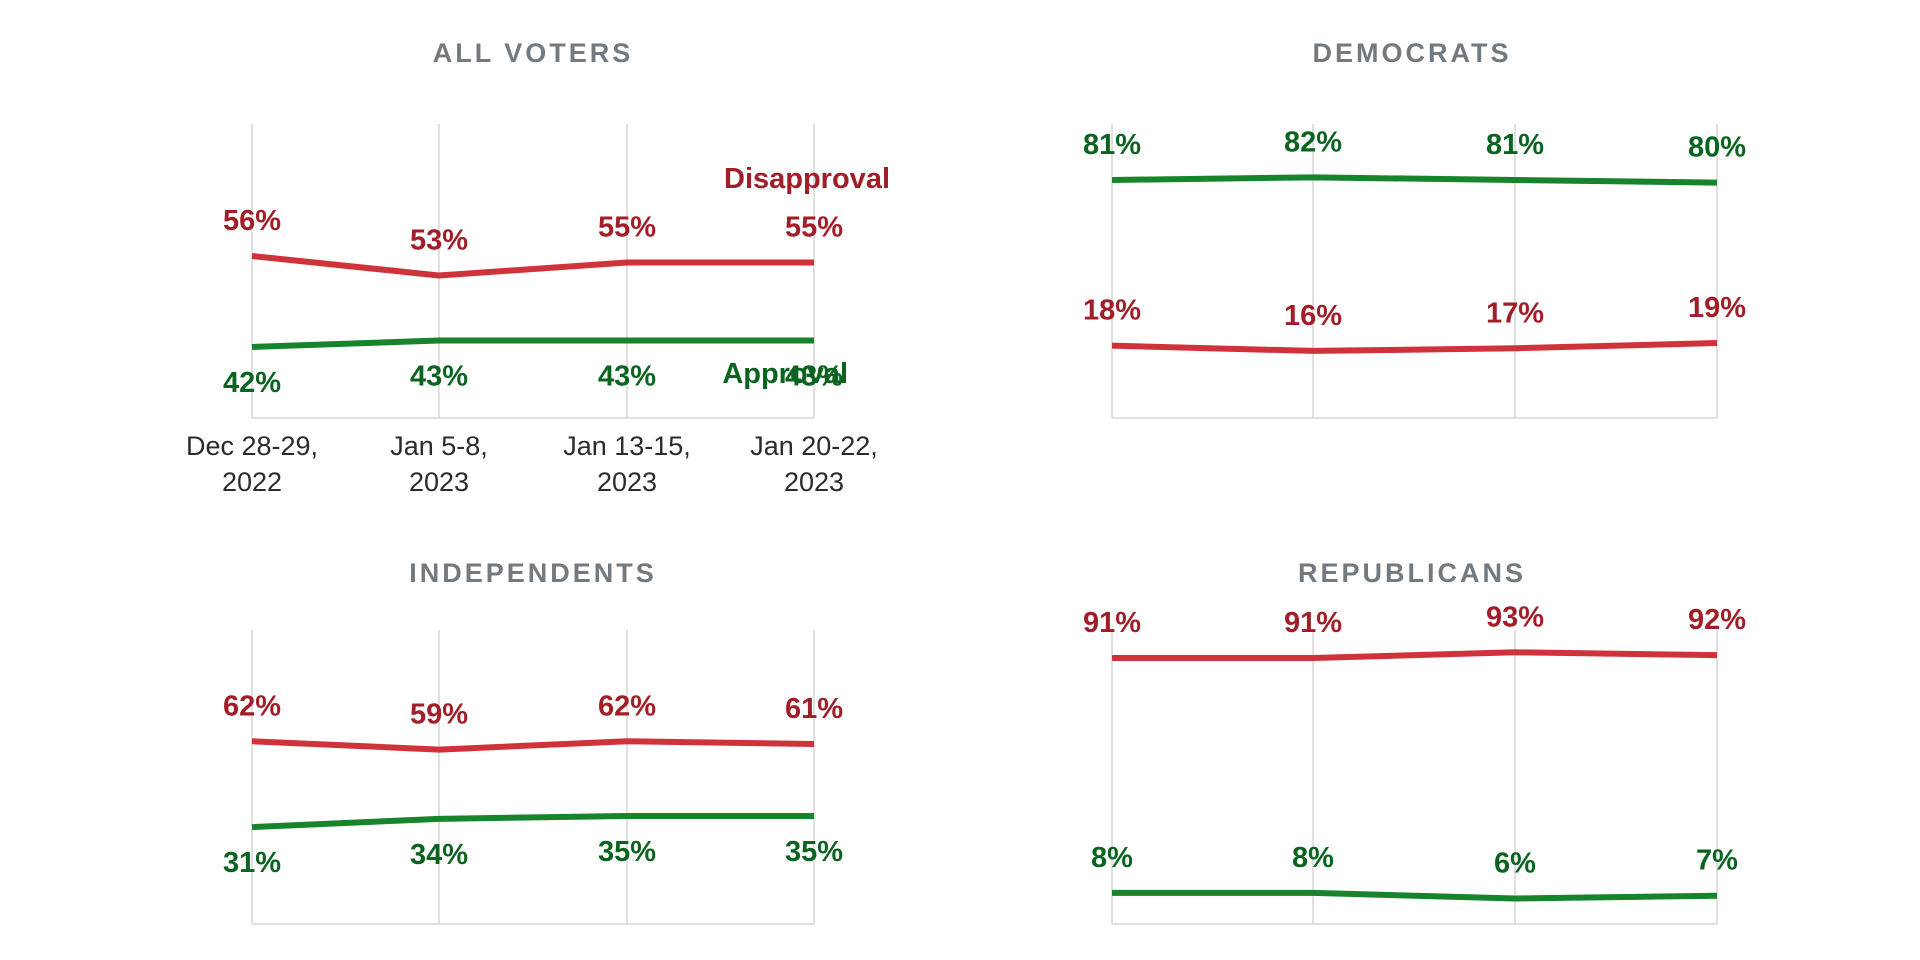 Image resolution: width=1920 pixels, height=960 pixels. What do you see at coordinates (1414, 228) in the screenshot?
I see `chart-panel-2: DEMOCRATS 81% 82% 81% 80% 18% 16% 17% 19%` at bounding box center [1414, 228].